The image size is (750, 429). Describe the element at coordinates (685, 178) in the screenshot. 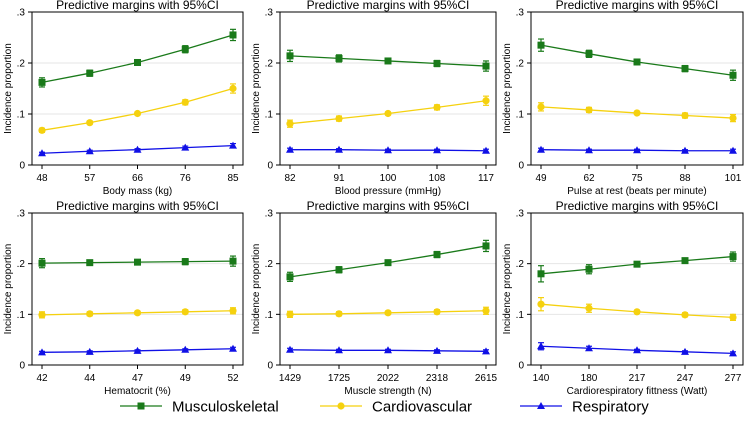

I see `x-tick-label: 88` at that location.